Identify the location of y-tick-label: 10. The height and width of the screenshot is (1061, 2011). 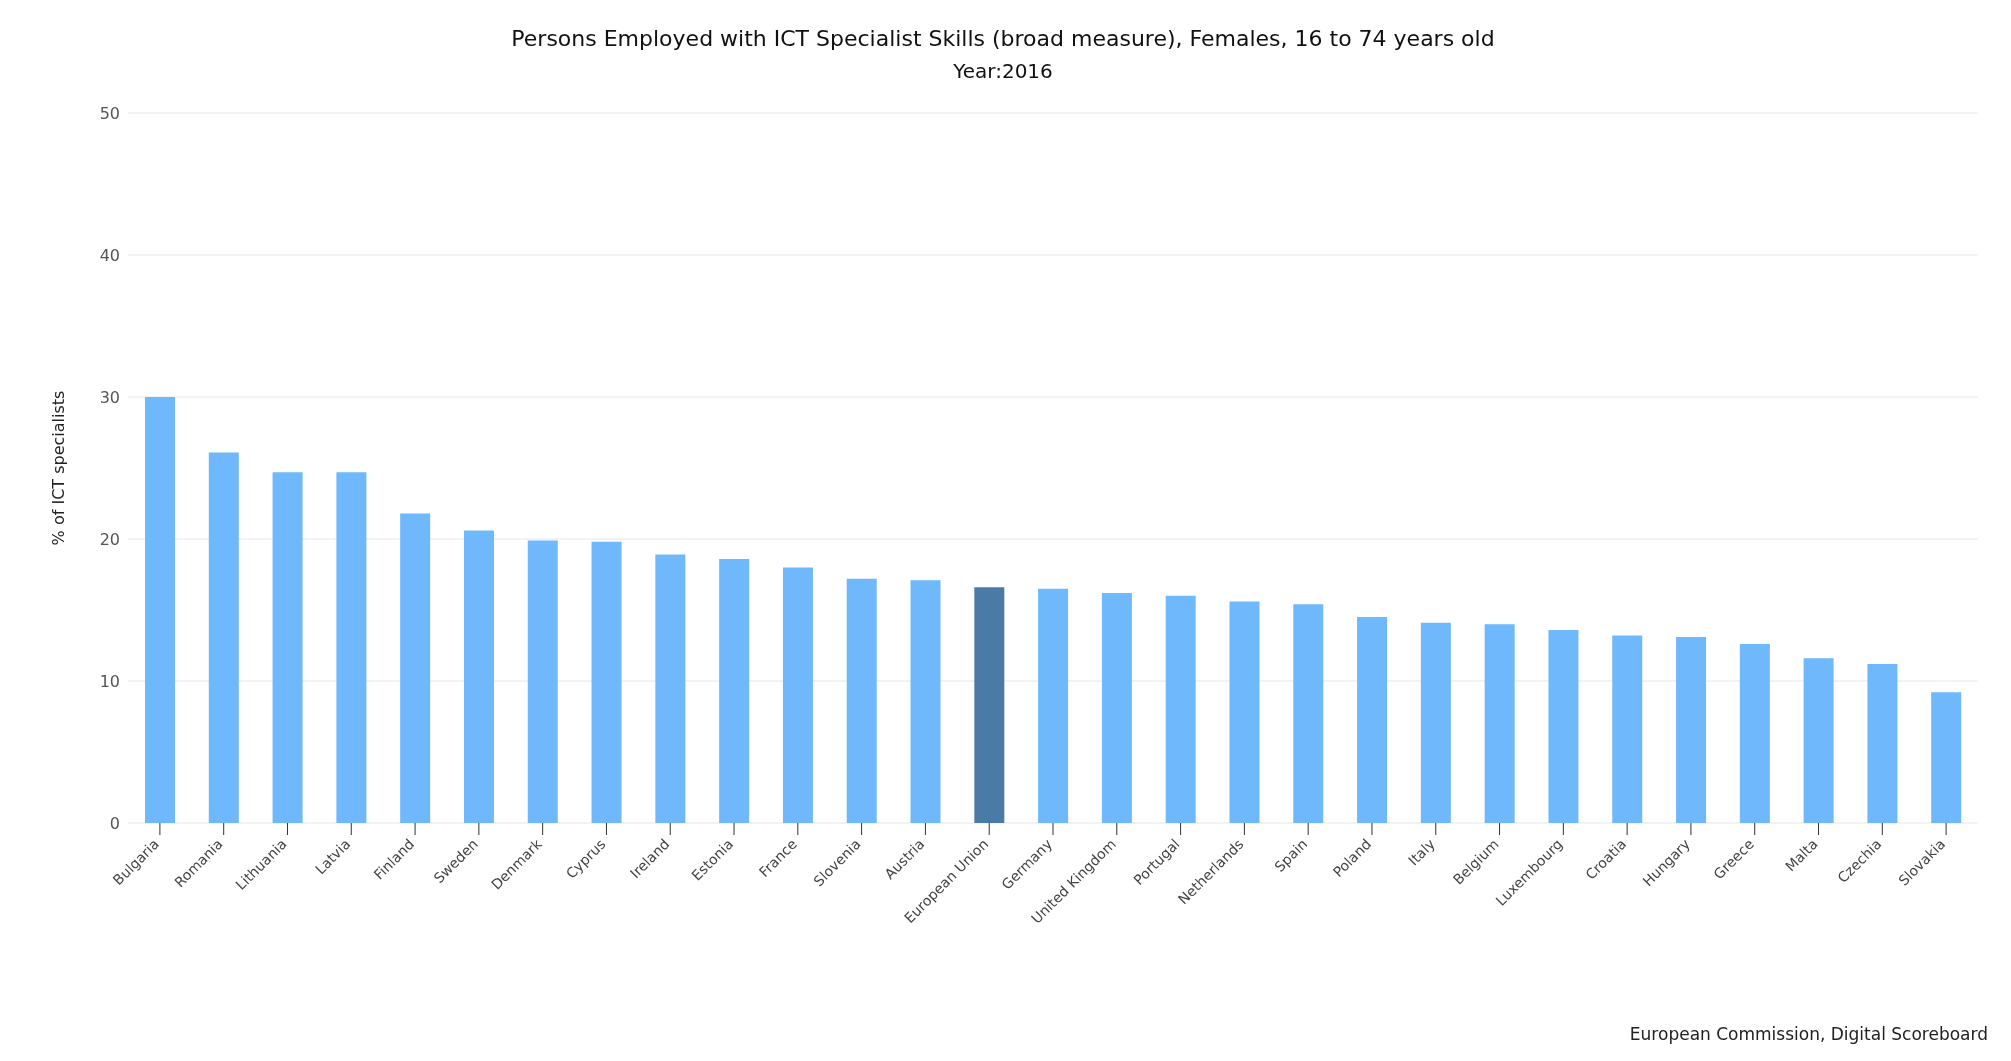
(109, 681).